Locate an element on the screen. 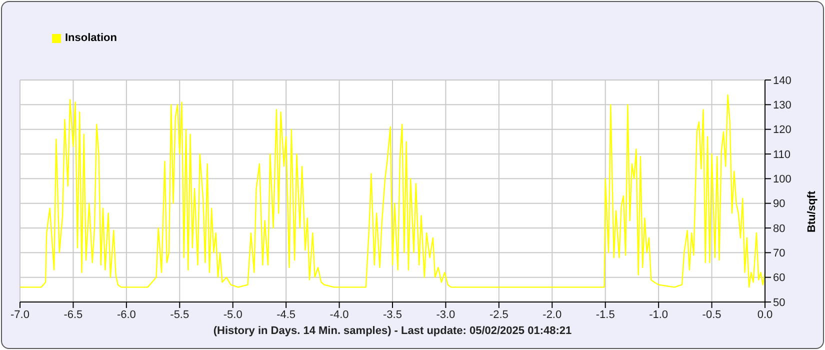 This screenshot has width=825, height=350. y-tick-label: 130 is located at coordinates (782, 106).